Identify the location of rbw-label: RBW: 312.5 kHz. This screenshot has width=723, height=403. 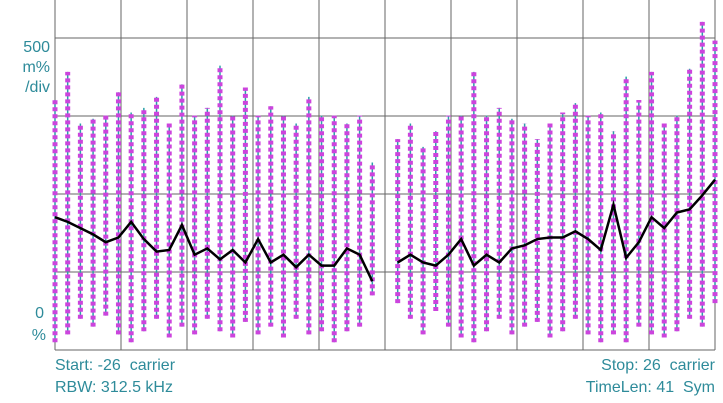
(114, 387).